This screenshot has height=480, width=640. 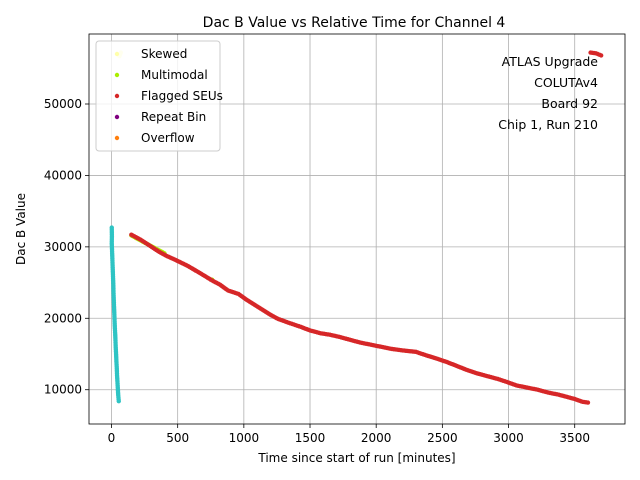 What do you see at coordinates (174, 75) in the screenshot?
I see `legend-label: Multimodal` at bounding box center [174, 75].